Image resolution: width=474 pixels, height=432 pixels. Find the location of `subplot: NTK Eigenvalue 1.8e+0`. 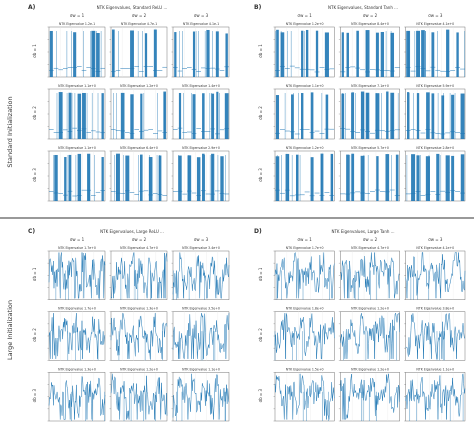

subplot: NTK Eigenvalue 1.8e+0 is located at coordinates (304, 334).